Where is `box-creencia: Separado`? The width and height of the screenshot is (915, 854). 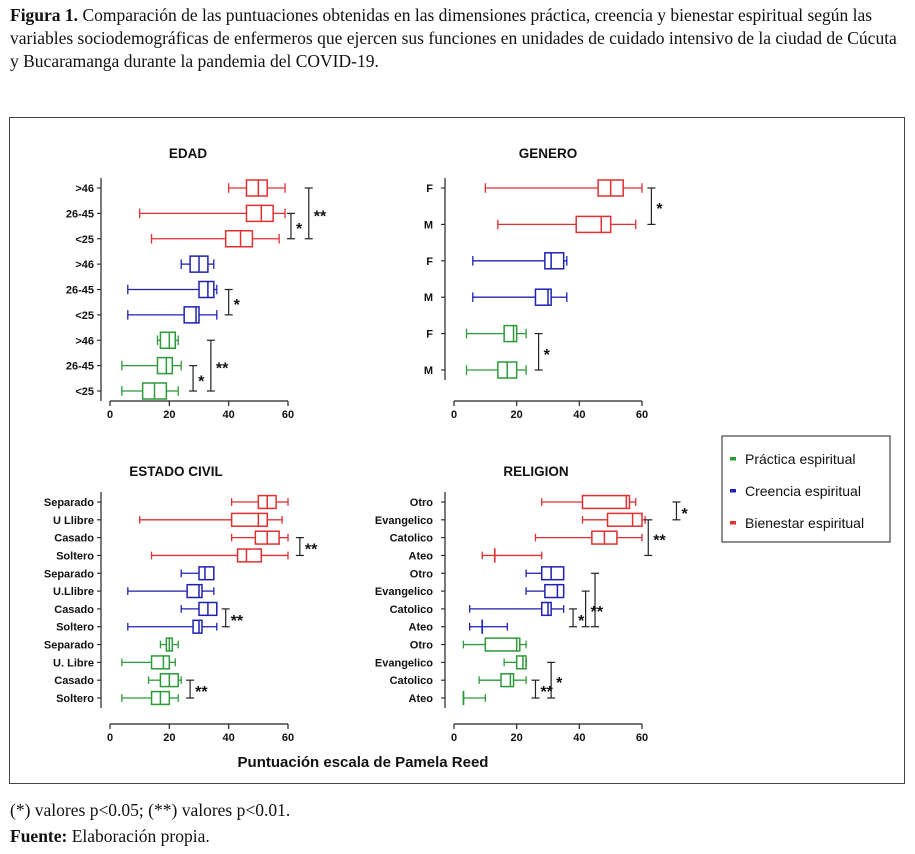 box-creencia: Separado is located at coordinates (129, 573).